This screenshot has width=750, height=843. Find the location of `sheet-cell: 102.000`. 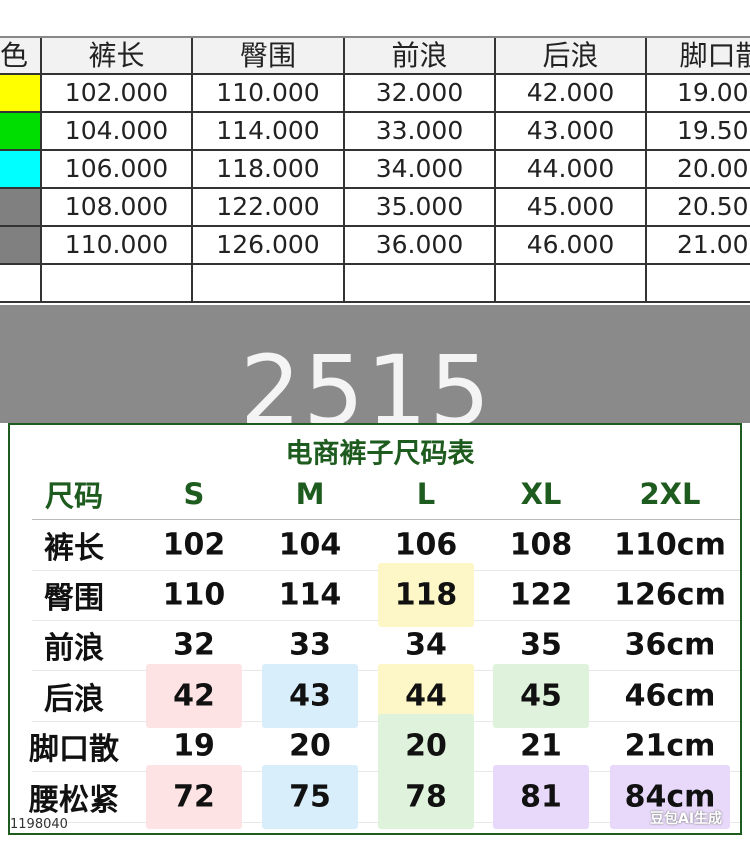

sheet-cell: 102.000 is located at coordinates (117, 94).